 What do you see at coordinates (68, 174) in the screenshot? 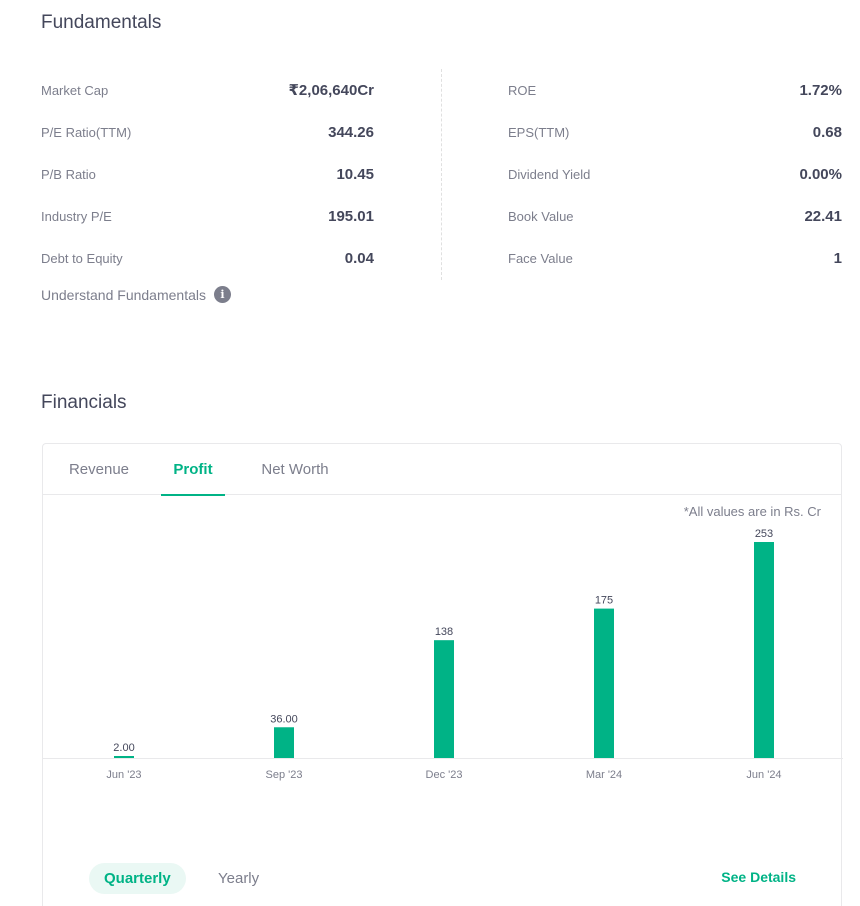
I see `pb-ratio-label: P/B Ratio` at bounding box center [68, 174].